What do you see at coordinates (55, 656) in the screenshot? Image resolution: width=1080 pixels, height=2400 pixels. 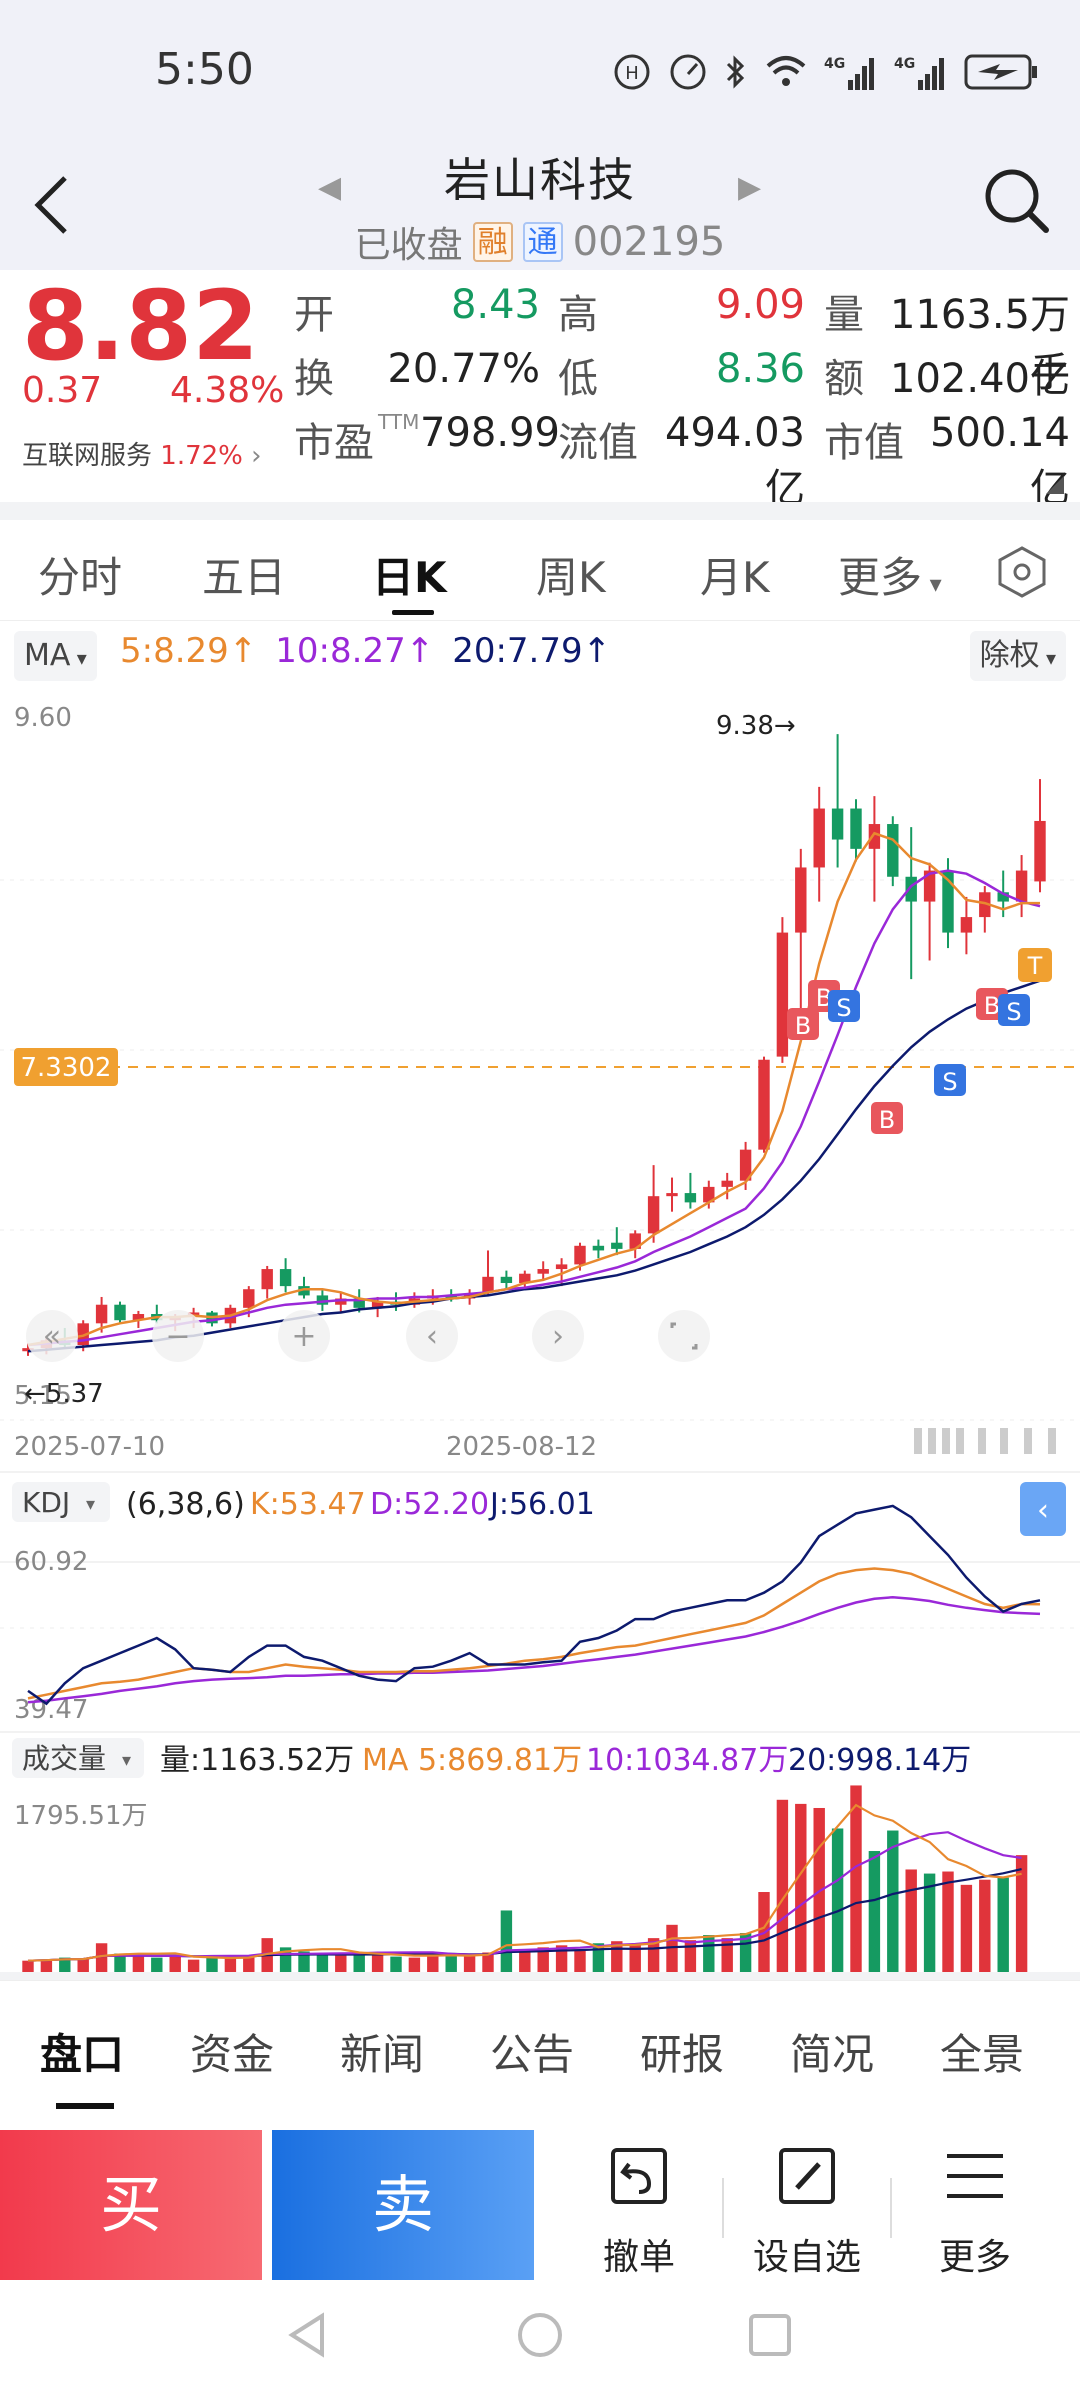 I see `ma-selector: MA ▾` at bounding box center [55, 656].